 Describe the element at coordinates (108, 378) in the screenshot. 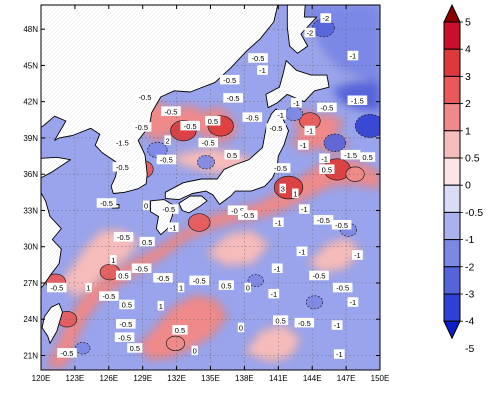

I see `x-tick-label-126E: 126E` at that location.